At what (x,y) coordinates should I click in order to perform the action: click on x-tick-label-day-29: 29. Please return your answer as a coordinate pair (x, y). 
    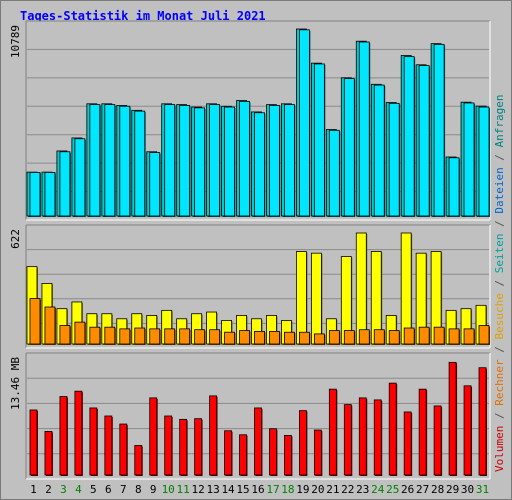
    Looking at the image, I should click on (452, 489).